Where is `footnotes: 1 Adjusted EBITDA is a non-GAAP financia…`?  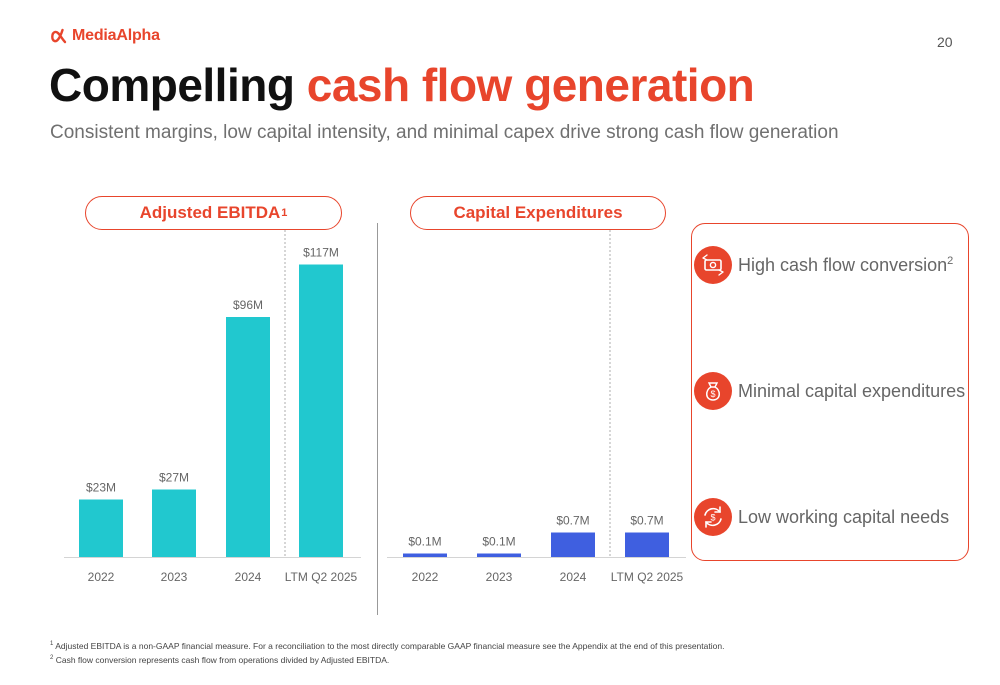
footnotes: 1 Adjusted EBITDA is a non-GAAP financia… is located at coordinates (387, 652).